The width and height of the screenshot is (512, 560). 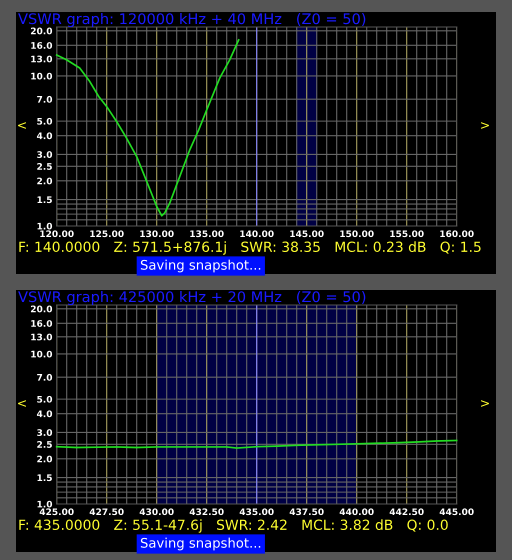 What do you see at coordinates (357, 512) in the screenshot?
I see `x-tick-label: 440.00` at bounding box center [357, 512].